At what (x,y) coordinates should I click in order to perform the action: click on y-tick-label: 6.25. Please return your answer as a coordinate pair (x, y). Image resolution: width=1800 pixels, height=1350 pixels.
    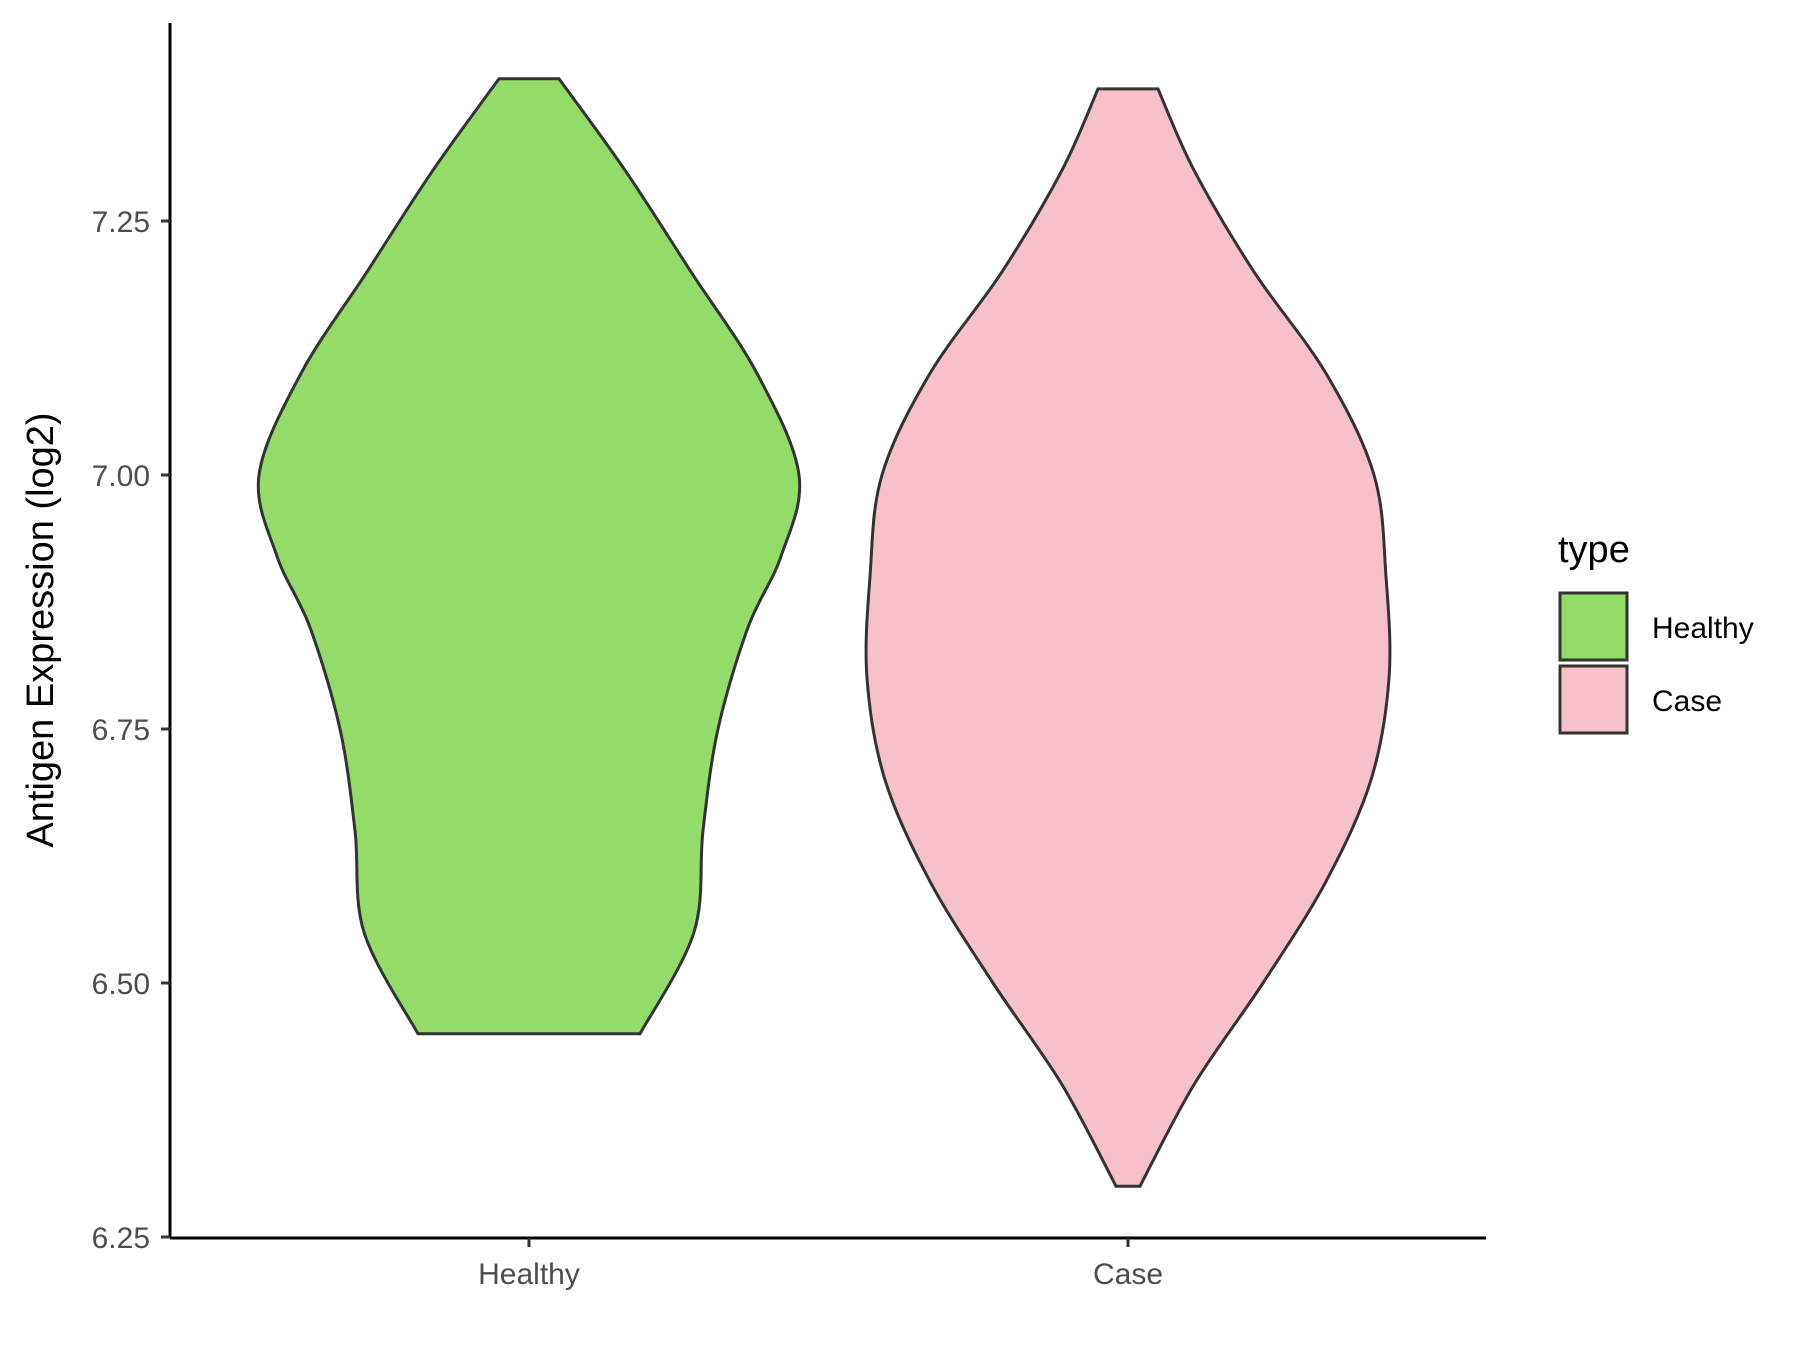
    Looking at the image, I should click on (121, 1238).